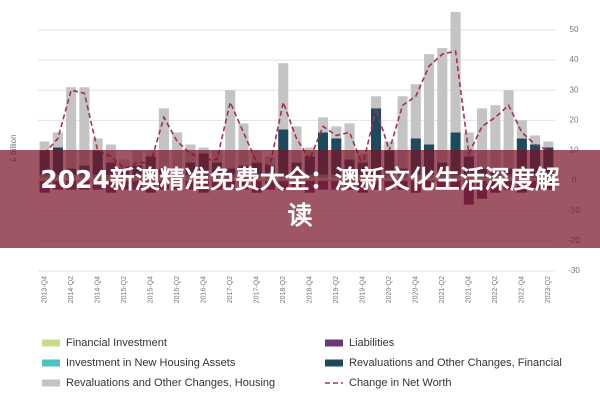 The height and width of the screenshot is (400, 600). I want to click on legend-label: Revaluations and Other Changes, Housing, so click(170, 383).